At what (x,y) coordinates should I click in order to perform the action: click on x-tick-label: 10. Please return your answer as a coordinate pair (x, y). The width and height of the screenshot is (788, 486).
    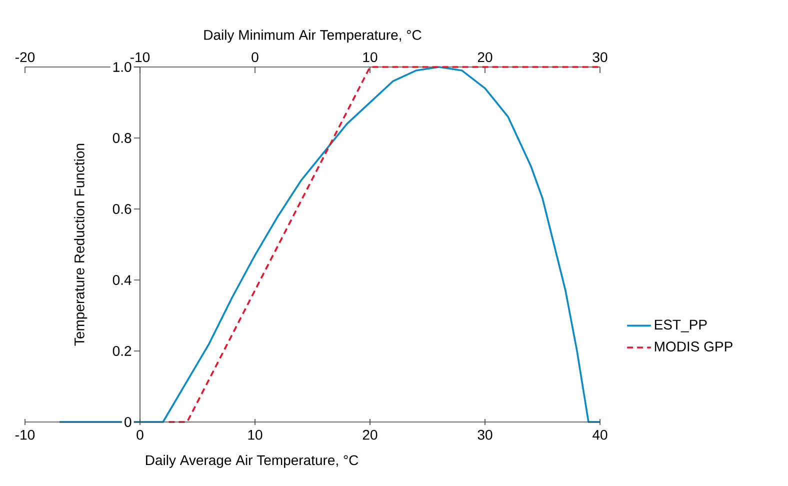
    Looking at the image, I should click on (255, 435).